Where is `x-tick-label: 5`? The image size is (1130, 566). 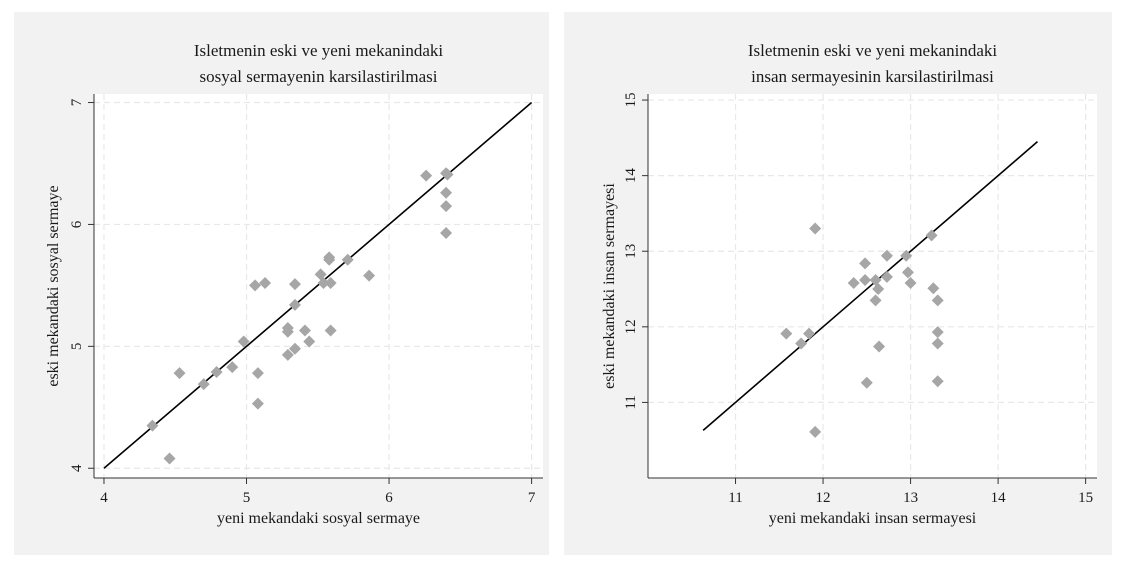 x-tick-label: 5 is located at coordinates (247, 498).